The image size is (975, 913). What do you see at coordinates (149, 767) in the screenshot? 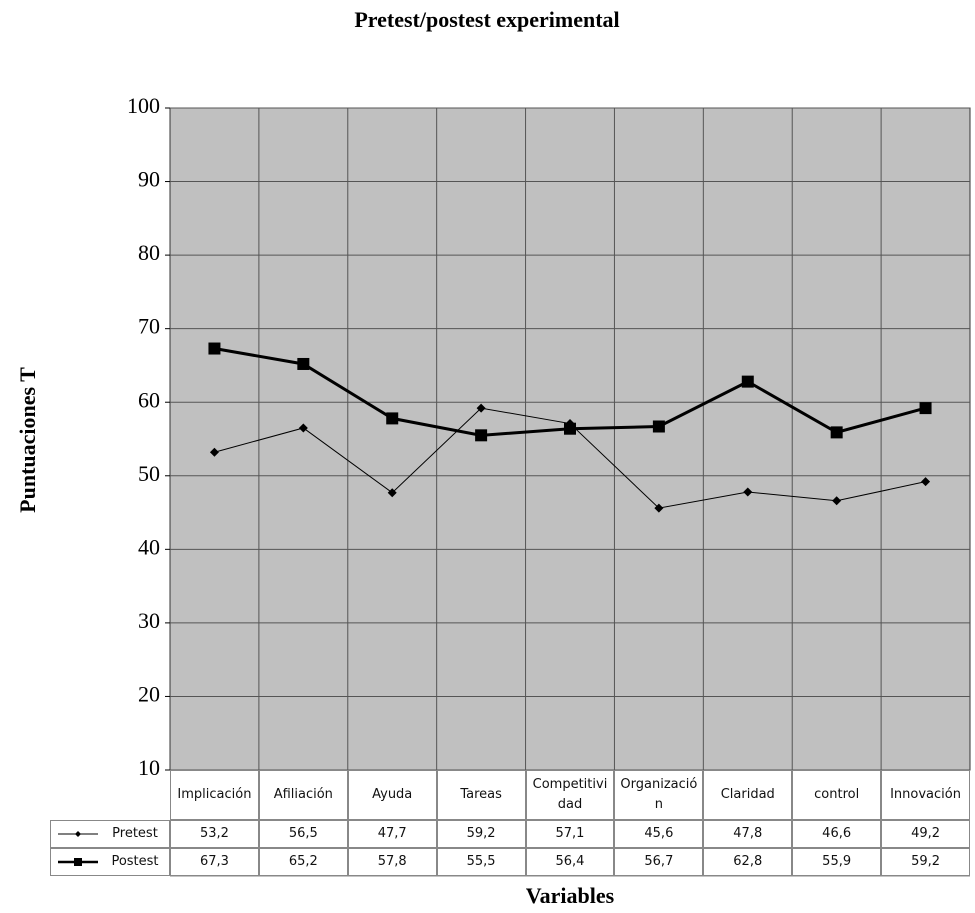
I see `y-tick-label: 10` at bounding box center [149, 767].